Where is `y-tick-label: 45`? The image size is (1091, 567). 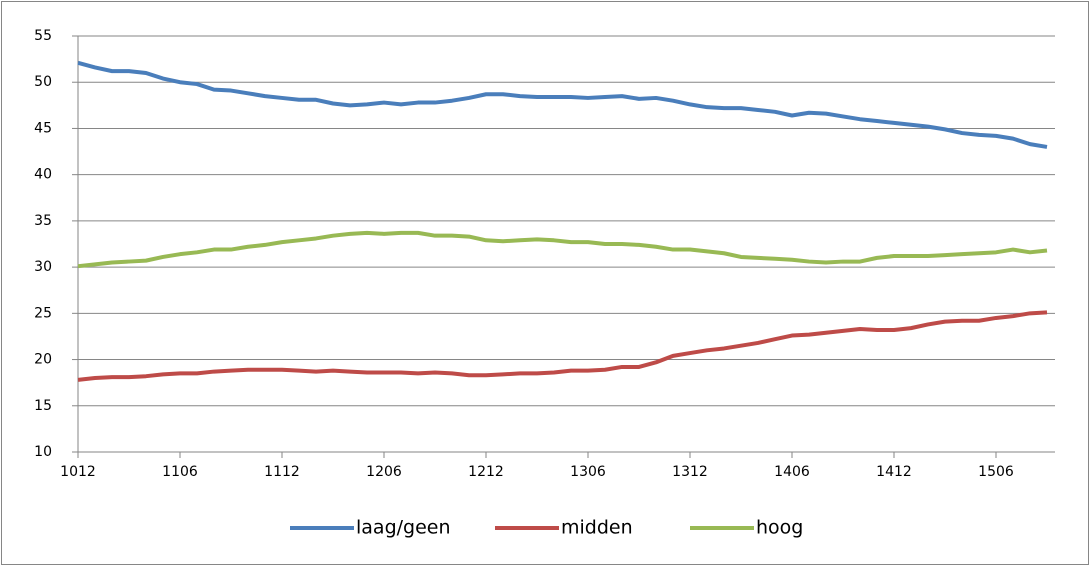 y-tick-label: 45 is located at coordinates (43, 128).